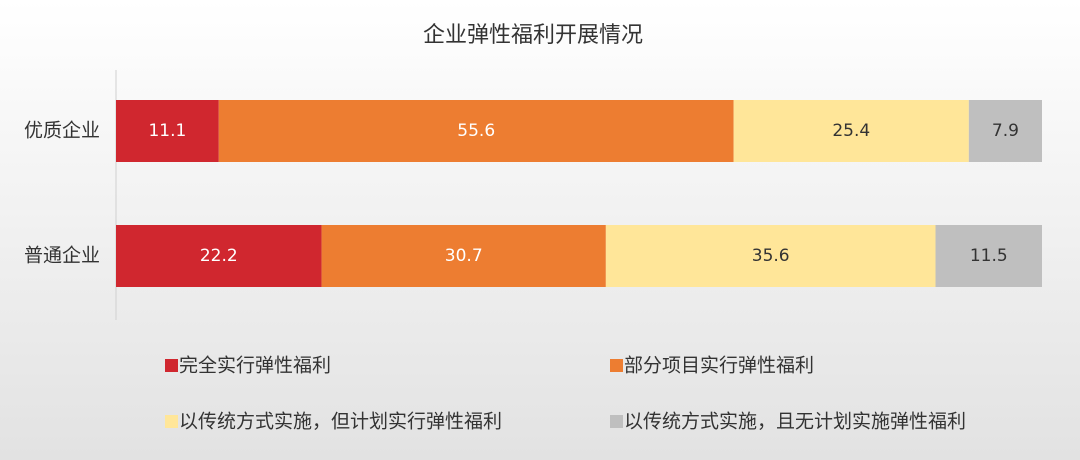 The width and height of the screenshot is (1080, 460). What do you see at coordinates (255, 366) in the screenshot?
I see `legend-label: 完全实行弹性福利` at bounding box center [255, 366].